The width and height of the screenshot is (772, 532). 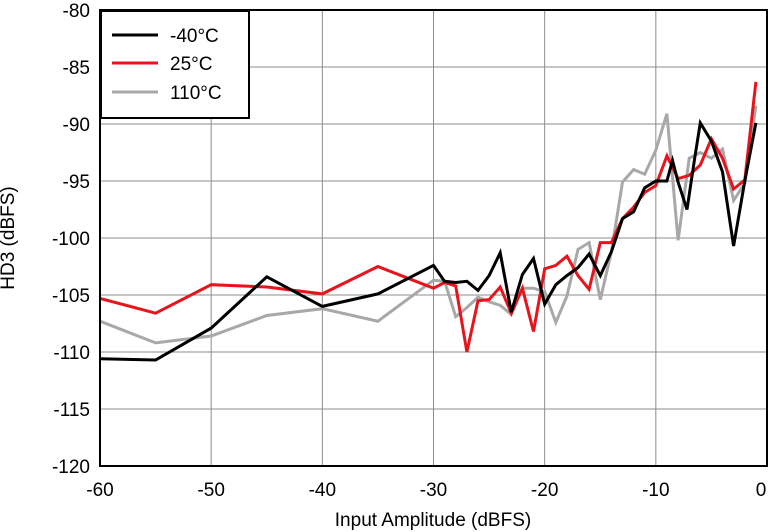 I want to click on y-tick-label: -90, so click(x=76, y=125).